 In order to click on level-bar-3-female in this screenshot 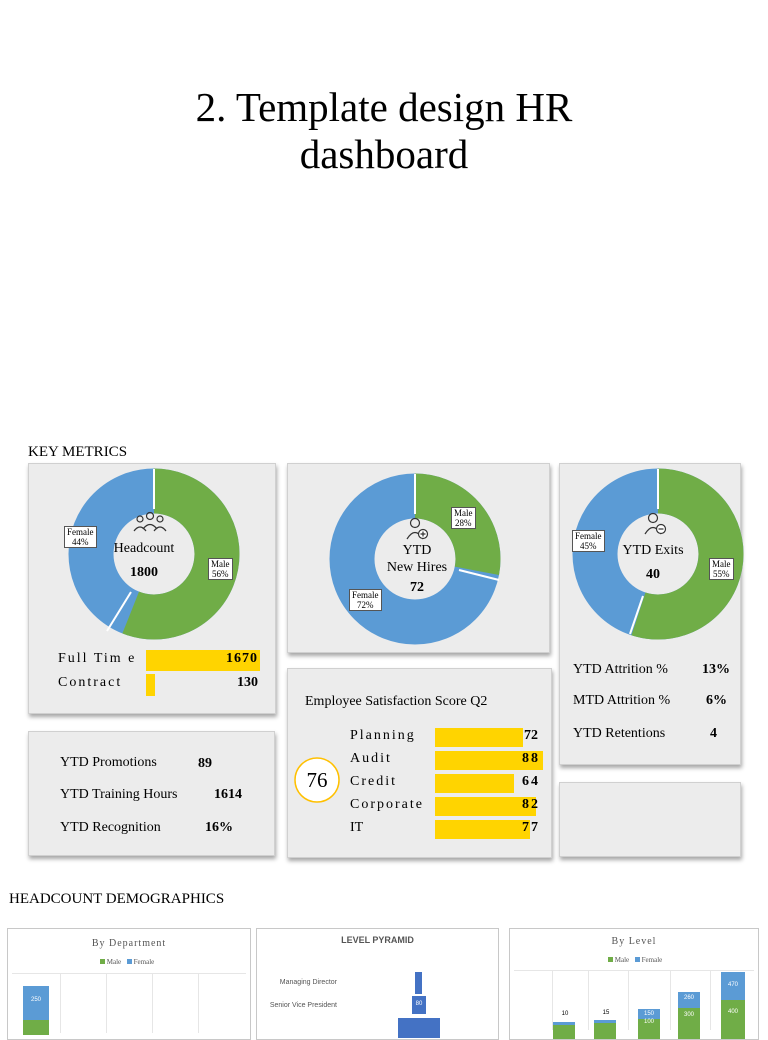, I will do `click(649, 1014)`.